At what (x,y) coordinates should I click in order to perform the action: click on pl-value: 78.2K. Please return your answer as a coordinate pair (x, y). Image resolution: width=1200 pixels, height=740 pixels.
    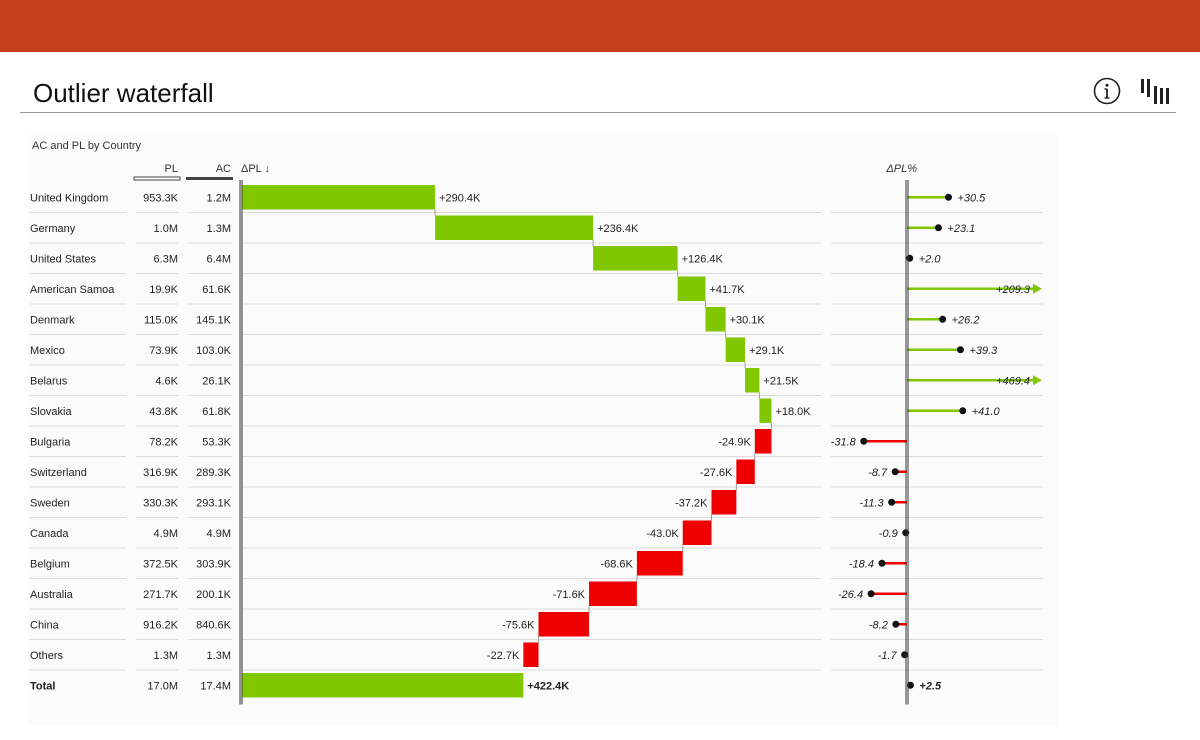
    Looking at the image, I should click on (163, 442).